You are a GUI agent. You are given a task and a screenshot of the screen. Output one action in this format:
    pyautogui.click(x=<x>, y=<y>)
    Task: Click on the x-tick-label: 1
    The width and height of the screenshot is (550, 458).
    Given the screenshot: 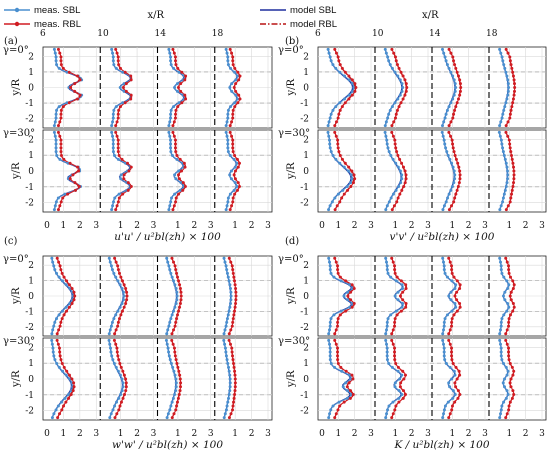 What is the action you would take?
    pyautogui.click(x=338, y=434)
    